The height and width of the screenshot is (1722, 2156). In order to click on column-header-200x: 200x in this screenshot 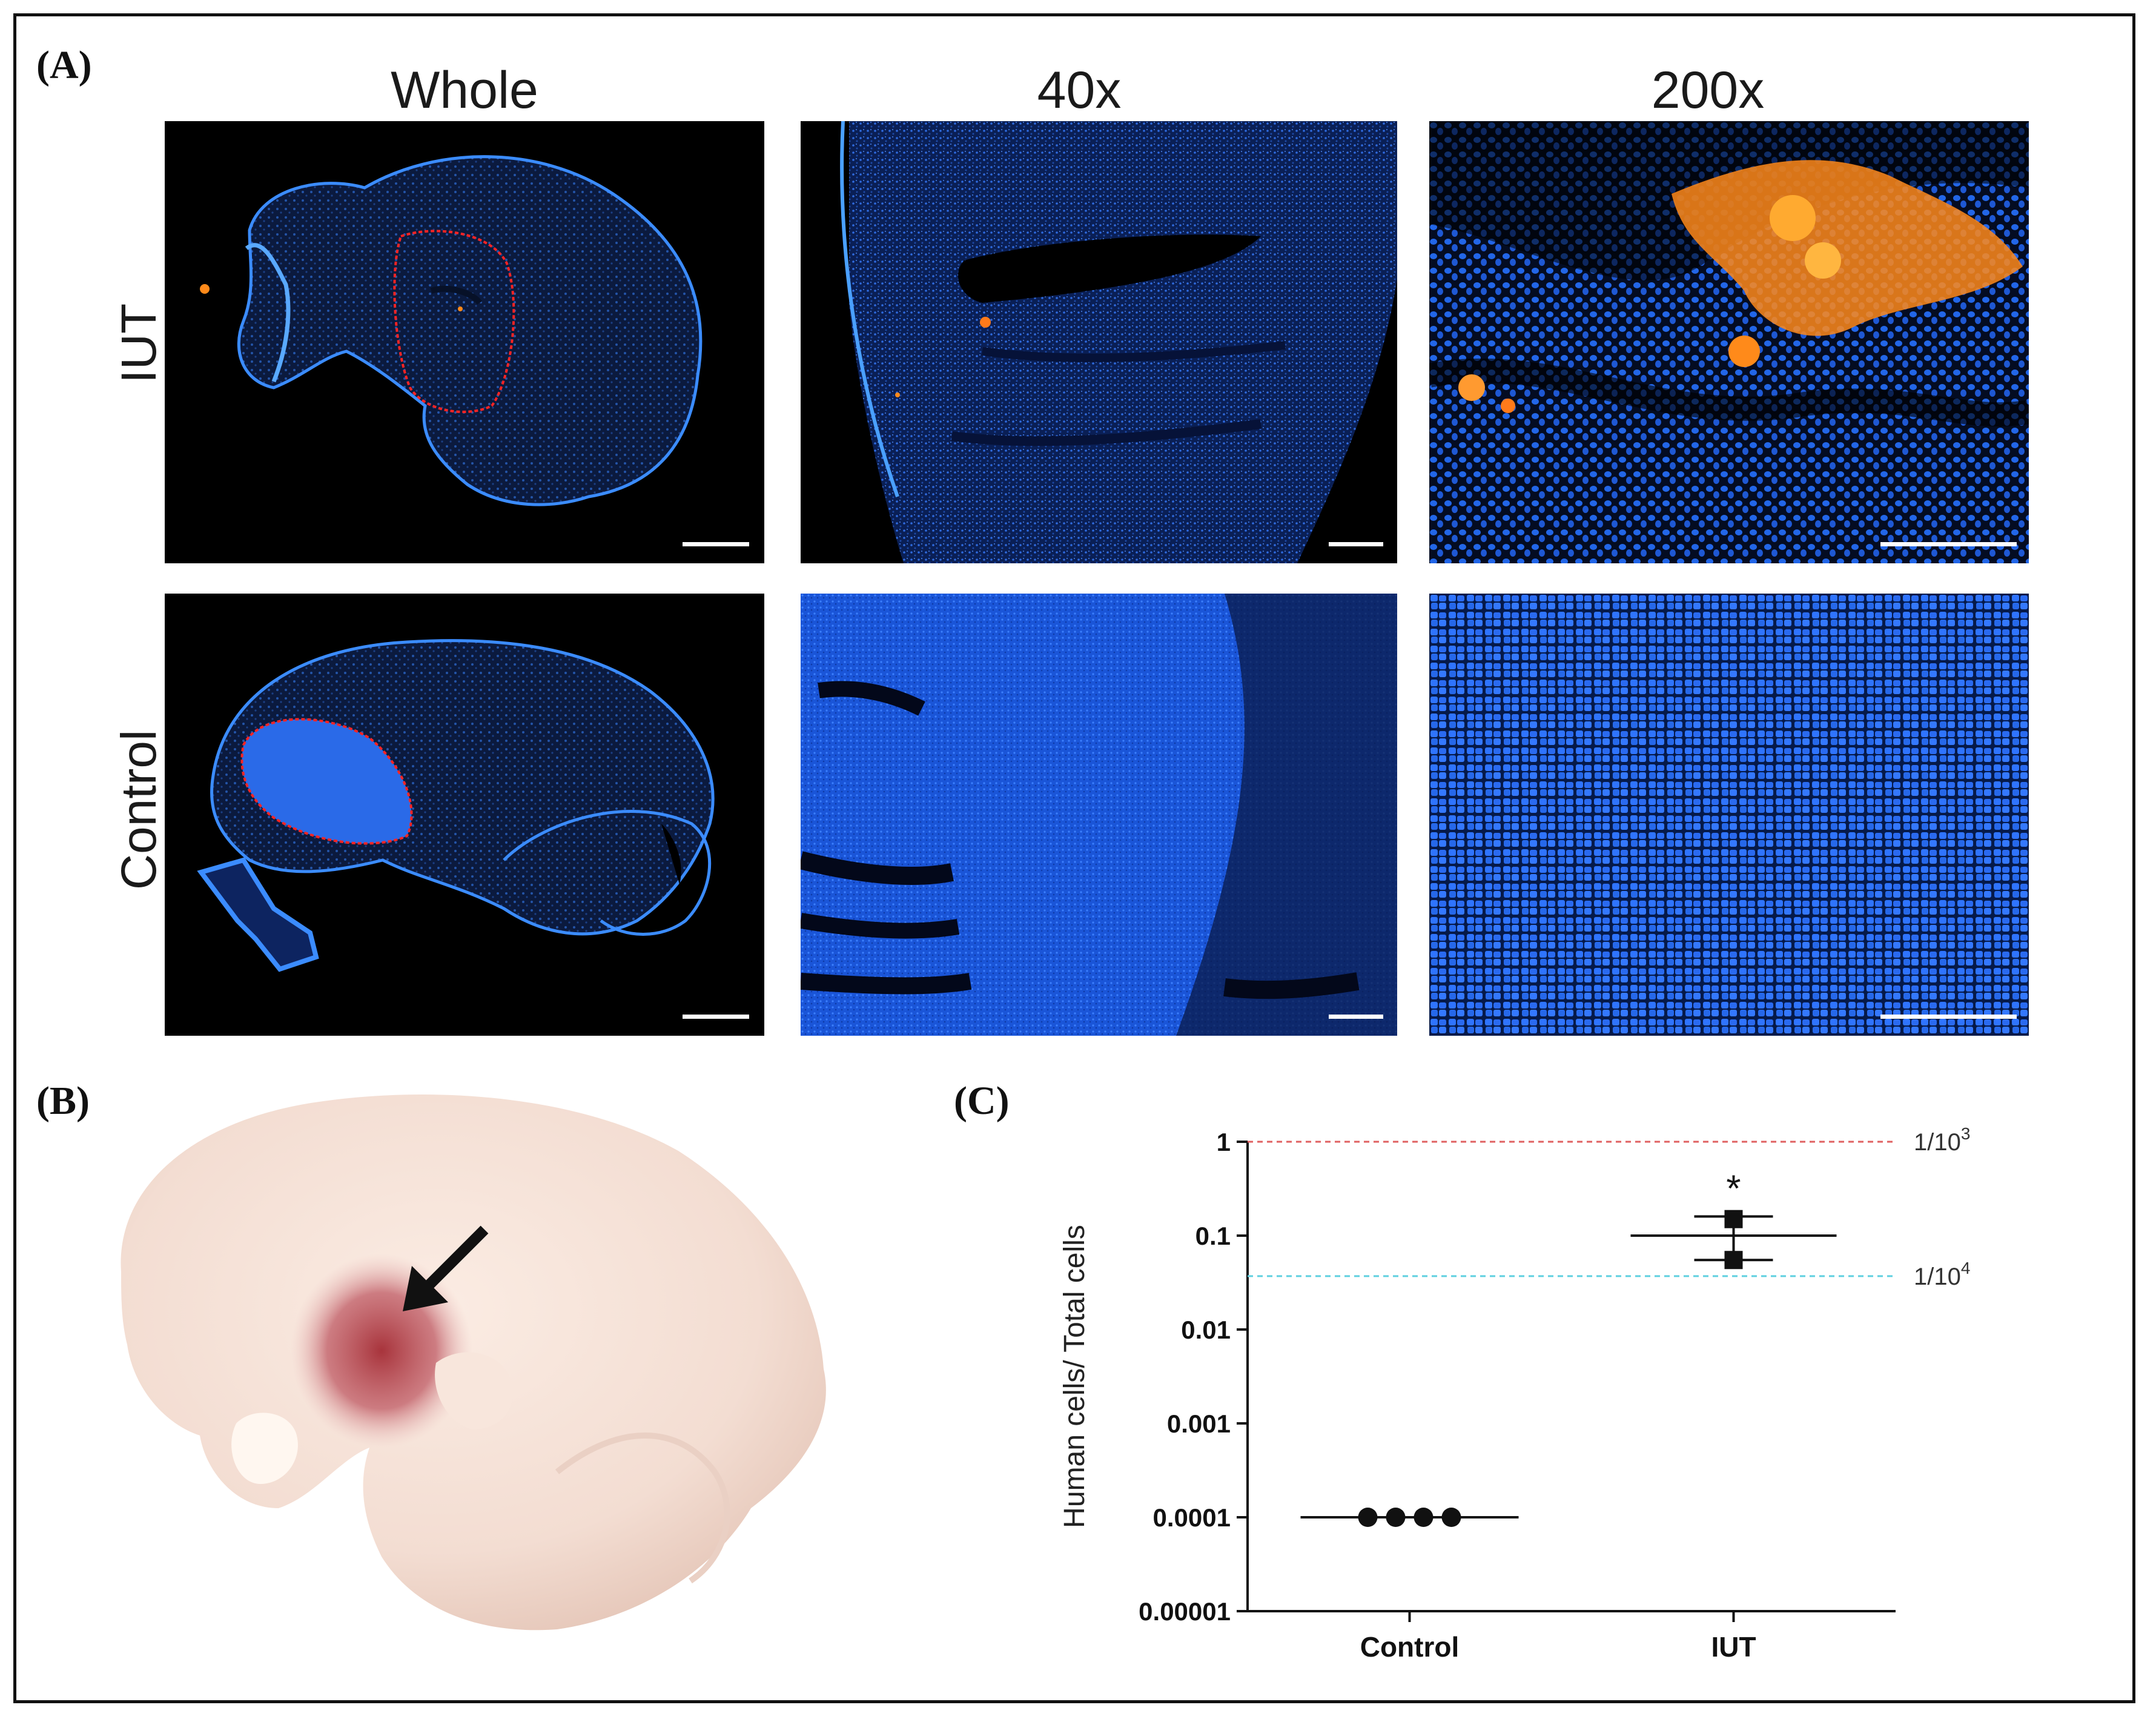, I will do `click(1708, 90)`.